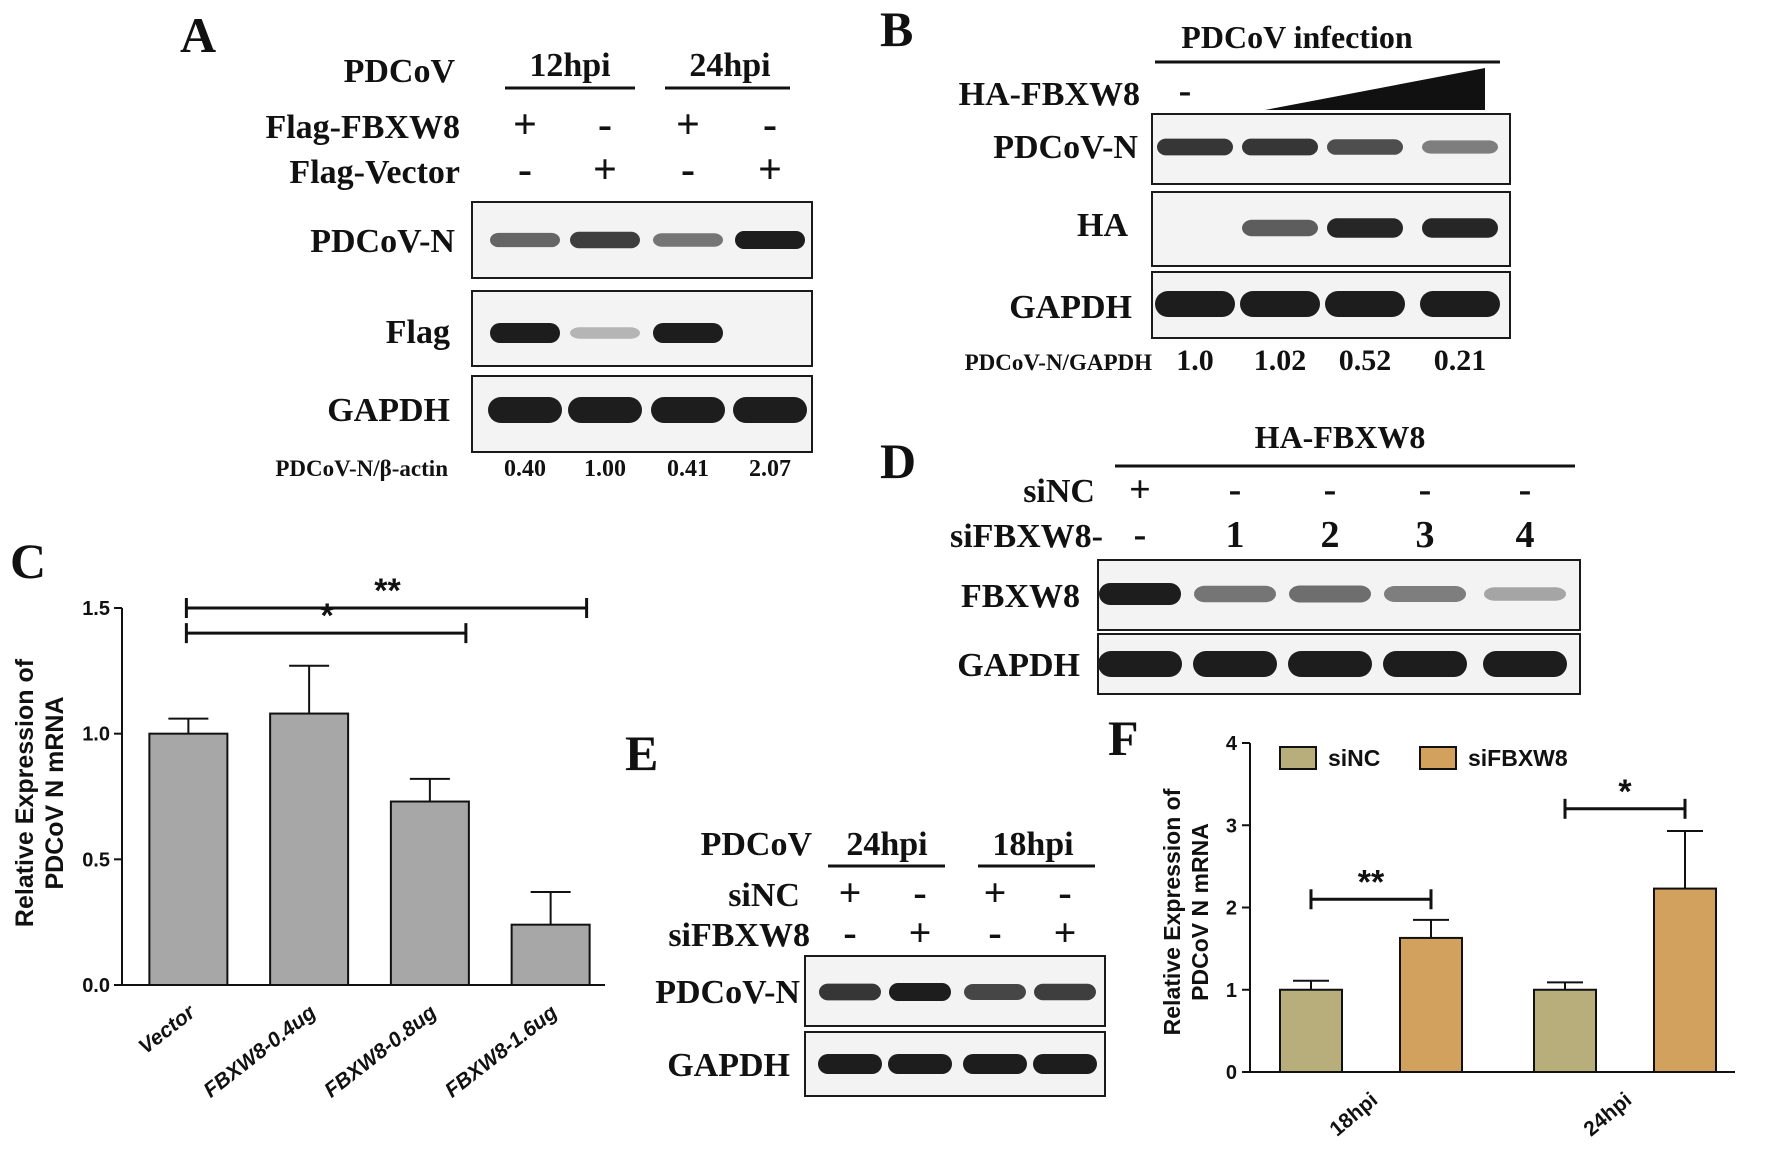  What do you see at coordinates (1269, 664) in the screenshot?
I see `panel-d-blot-2: GAPDH` at bounding box center [1269, 664].